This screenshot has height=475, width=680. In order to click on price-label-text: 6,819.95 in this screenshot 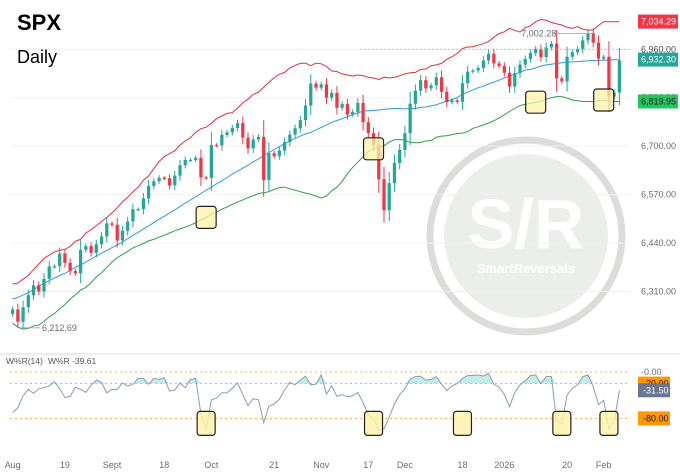, I will do `click(658, 101)`.